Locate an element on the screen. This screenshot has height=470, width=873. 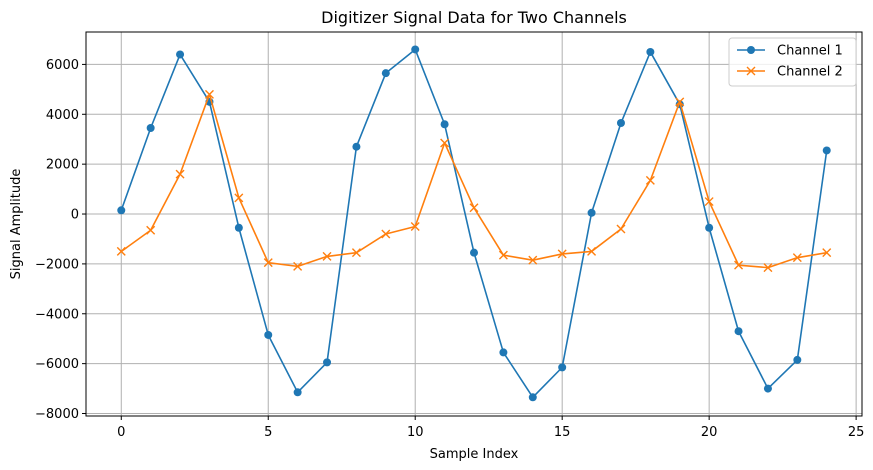
y-tick-label: −4000 is located at coordinates (57, 314).